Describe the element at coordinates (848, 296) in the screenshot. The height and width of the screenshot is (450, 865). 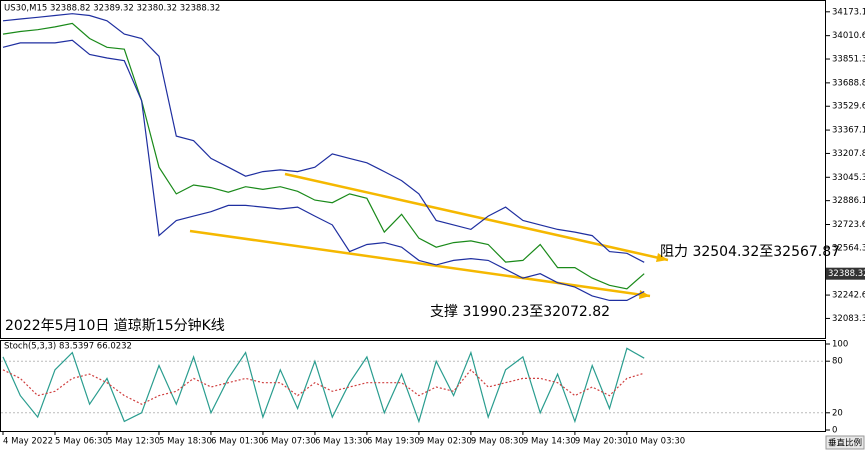
I see `y-tick-label: 32242.60` at that location.